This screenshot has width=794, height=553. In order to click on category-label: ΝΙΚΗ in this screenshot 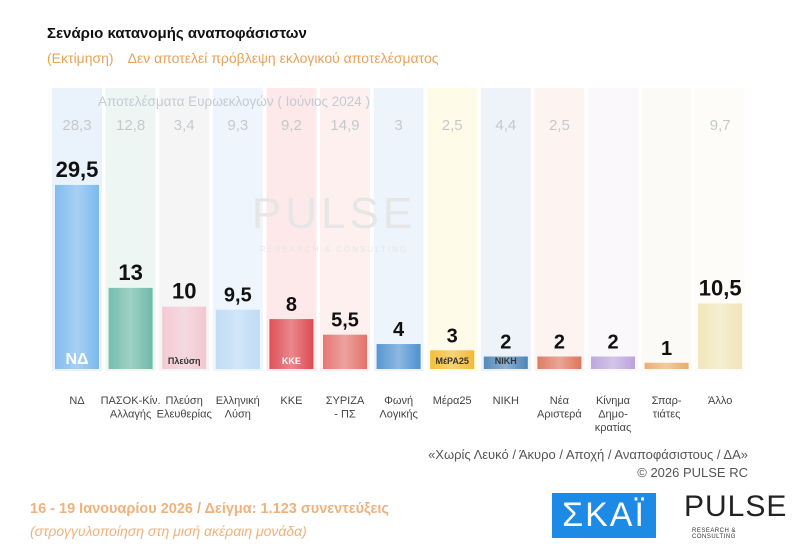, I will do `click(506, 401)`.